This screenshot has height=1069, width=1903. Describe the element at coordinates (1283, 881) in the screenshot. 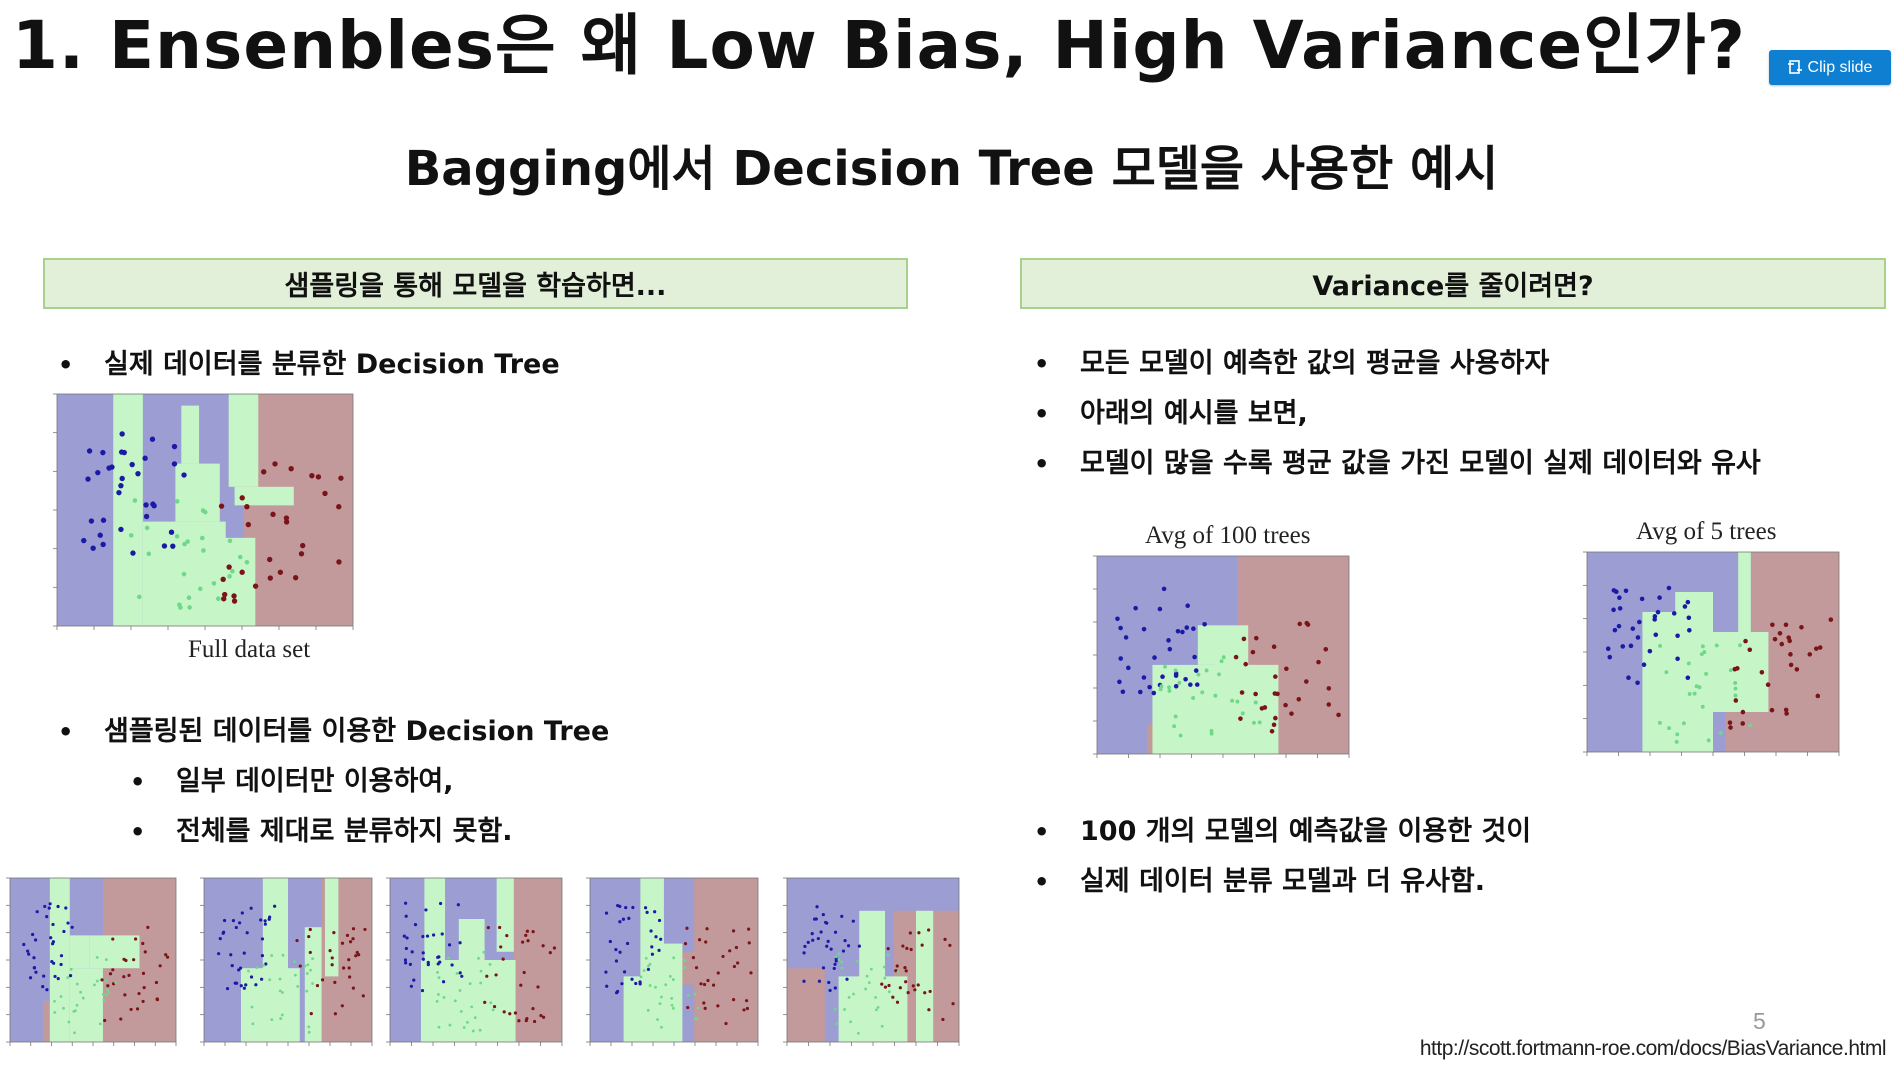

I see `right-bullet-similar-text: 실제 데이터 분류 모델과 더 유사함.` at that location.